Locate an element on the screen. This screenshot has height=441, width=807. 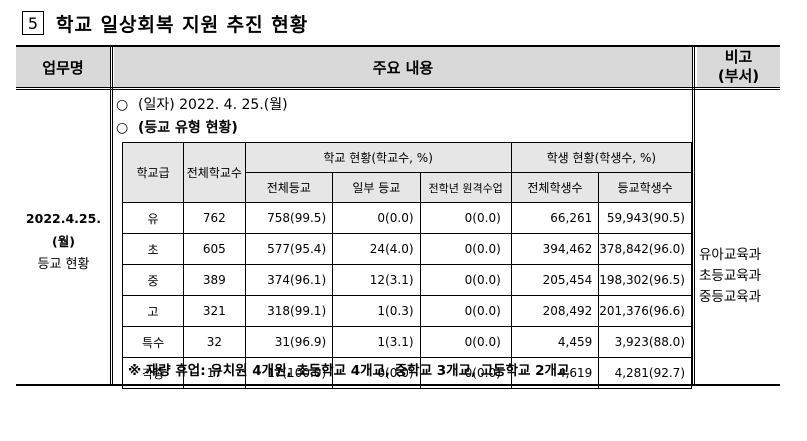
cell-attending: 4,281(92.7) is located at coordinates (645, 373).